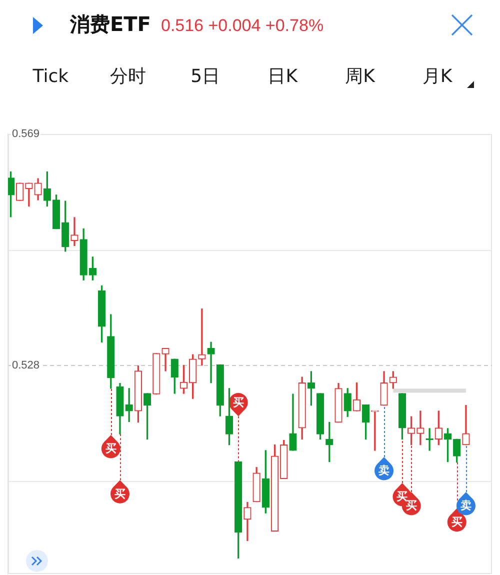 This screenshot has height=575, width=500. What do you see at coordinates (437, 77) in the screenshot?
I see `text: 月K` at bounding box center [437, 77].